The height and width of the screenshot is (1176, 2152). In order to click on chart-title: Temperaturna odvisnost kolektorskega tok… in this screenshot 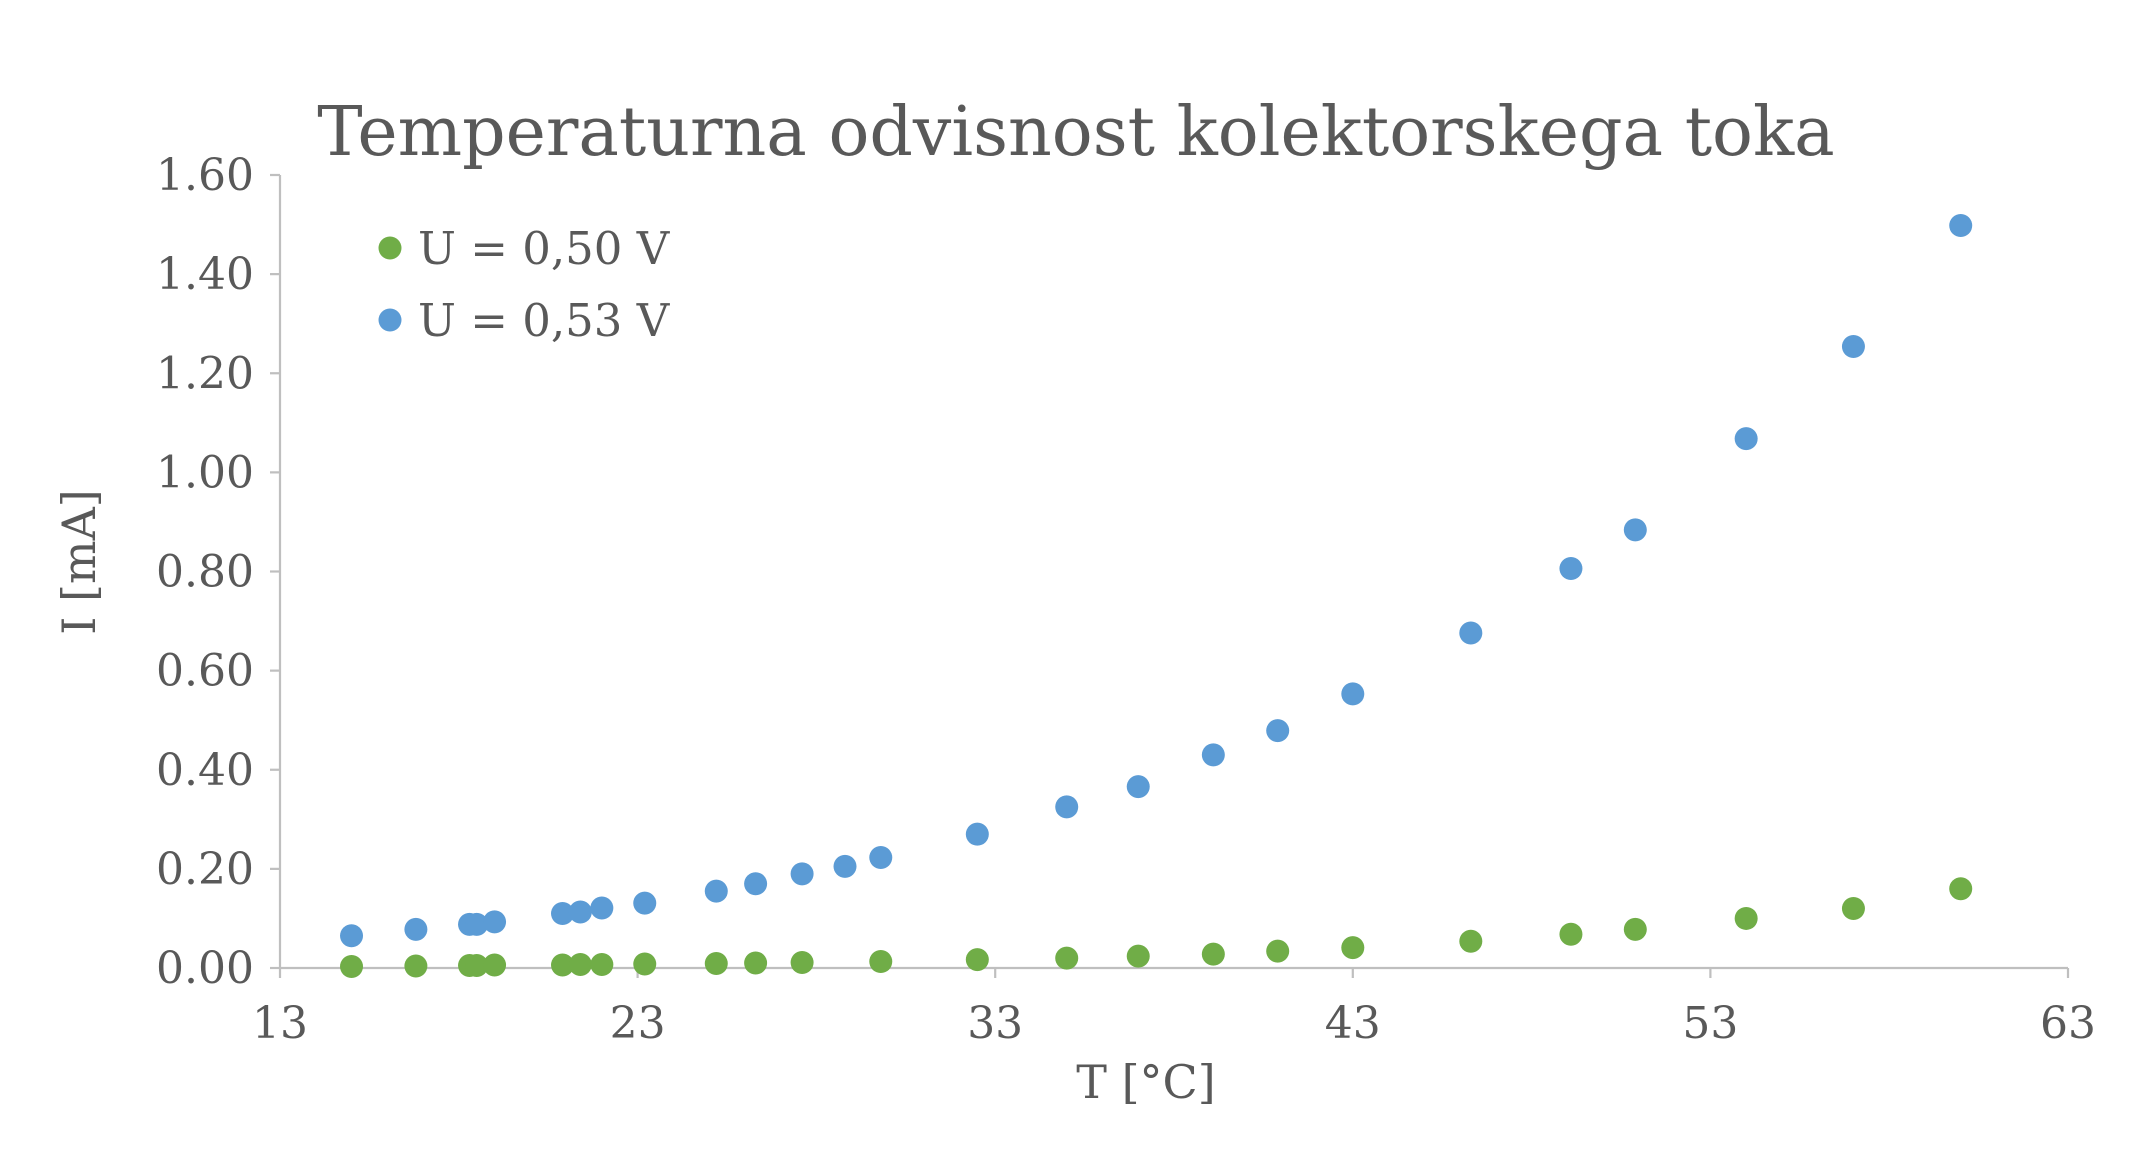, I will do `click(1075, 132)`.